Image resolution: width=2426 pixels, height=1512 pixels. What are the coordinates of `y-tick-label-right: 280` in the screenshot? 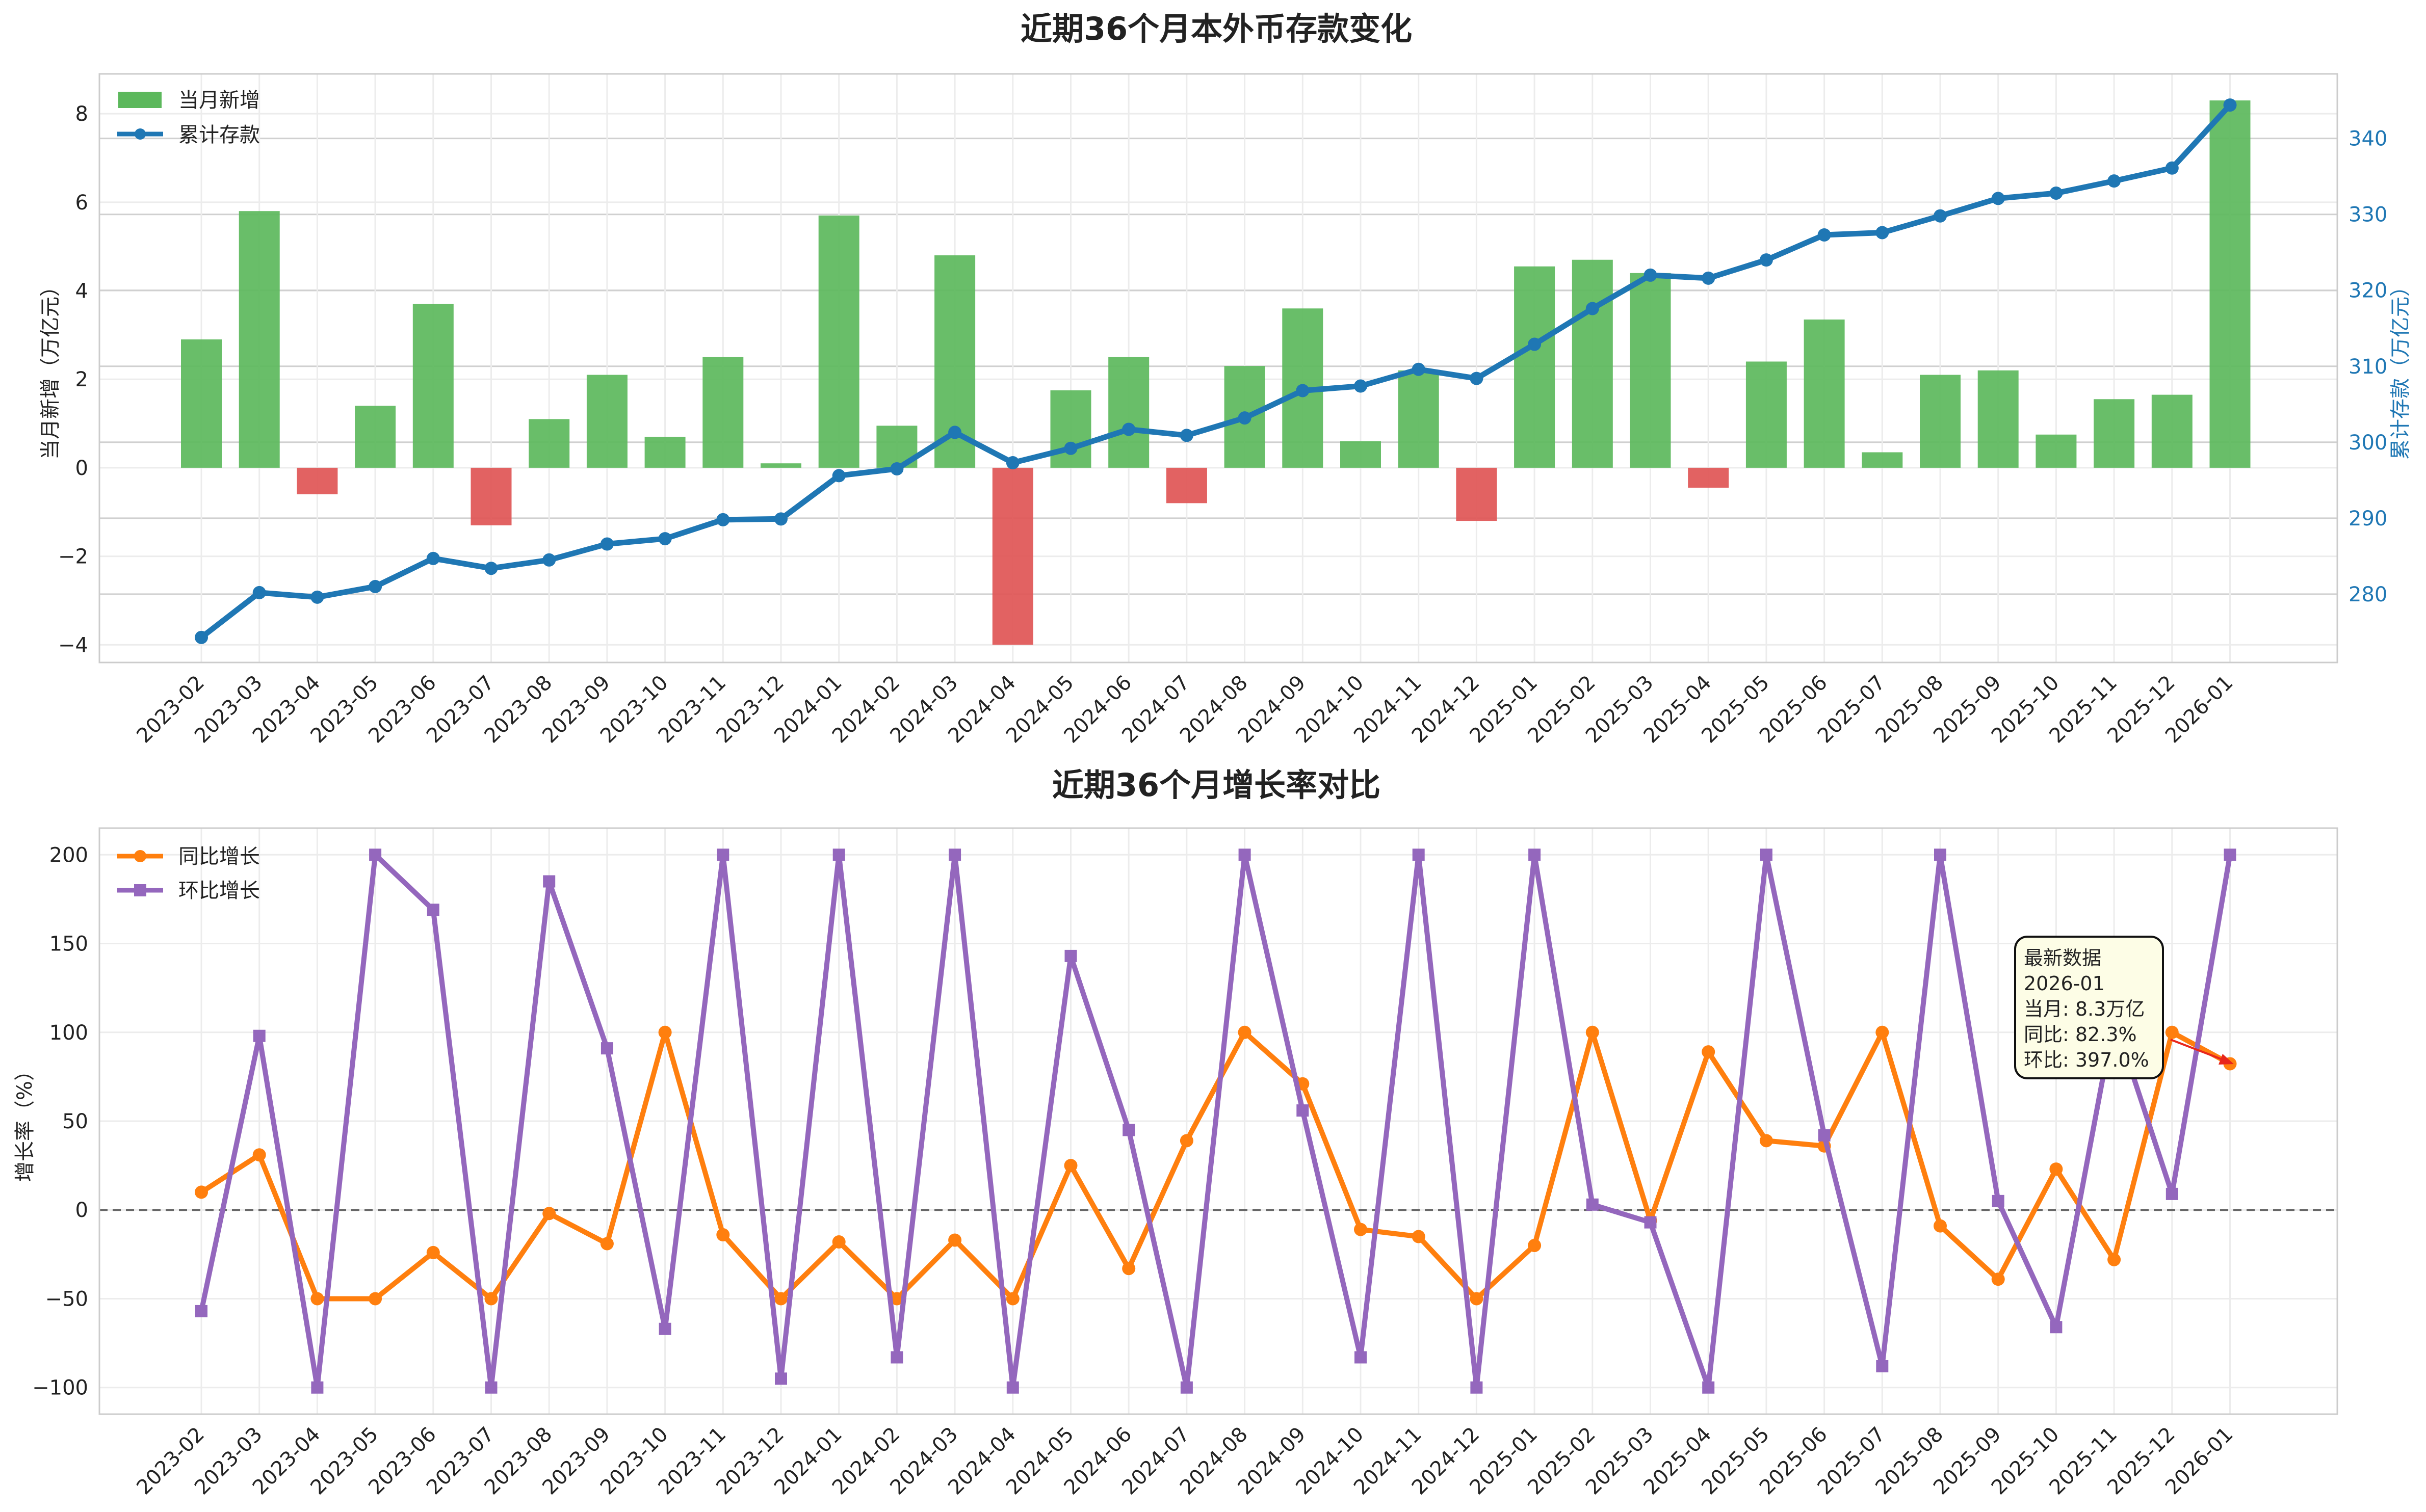 It's located at (2368, 594).